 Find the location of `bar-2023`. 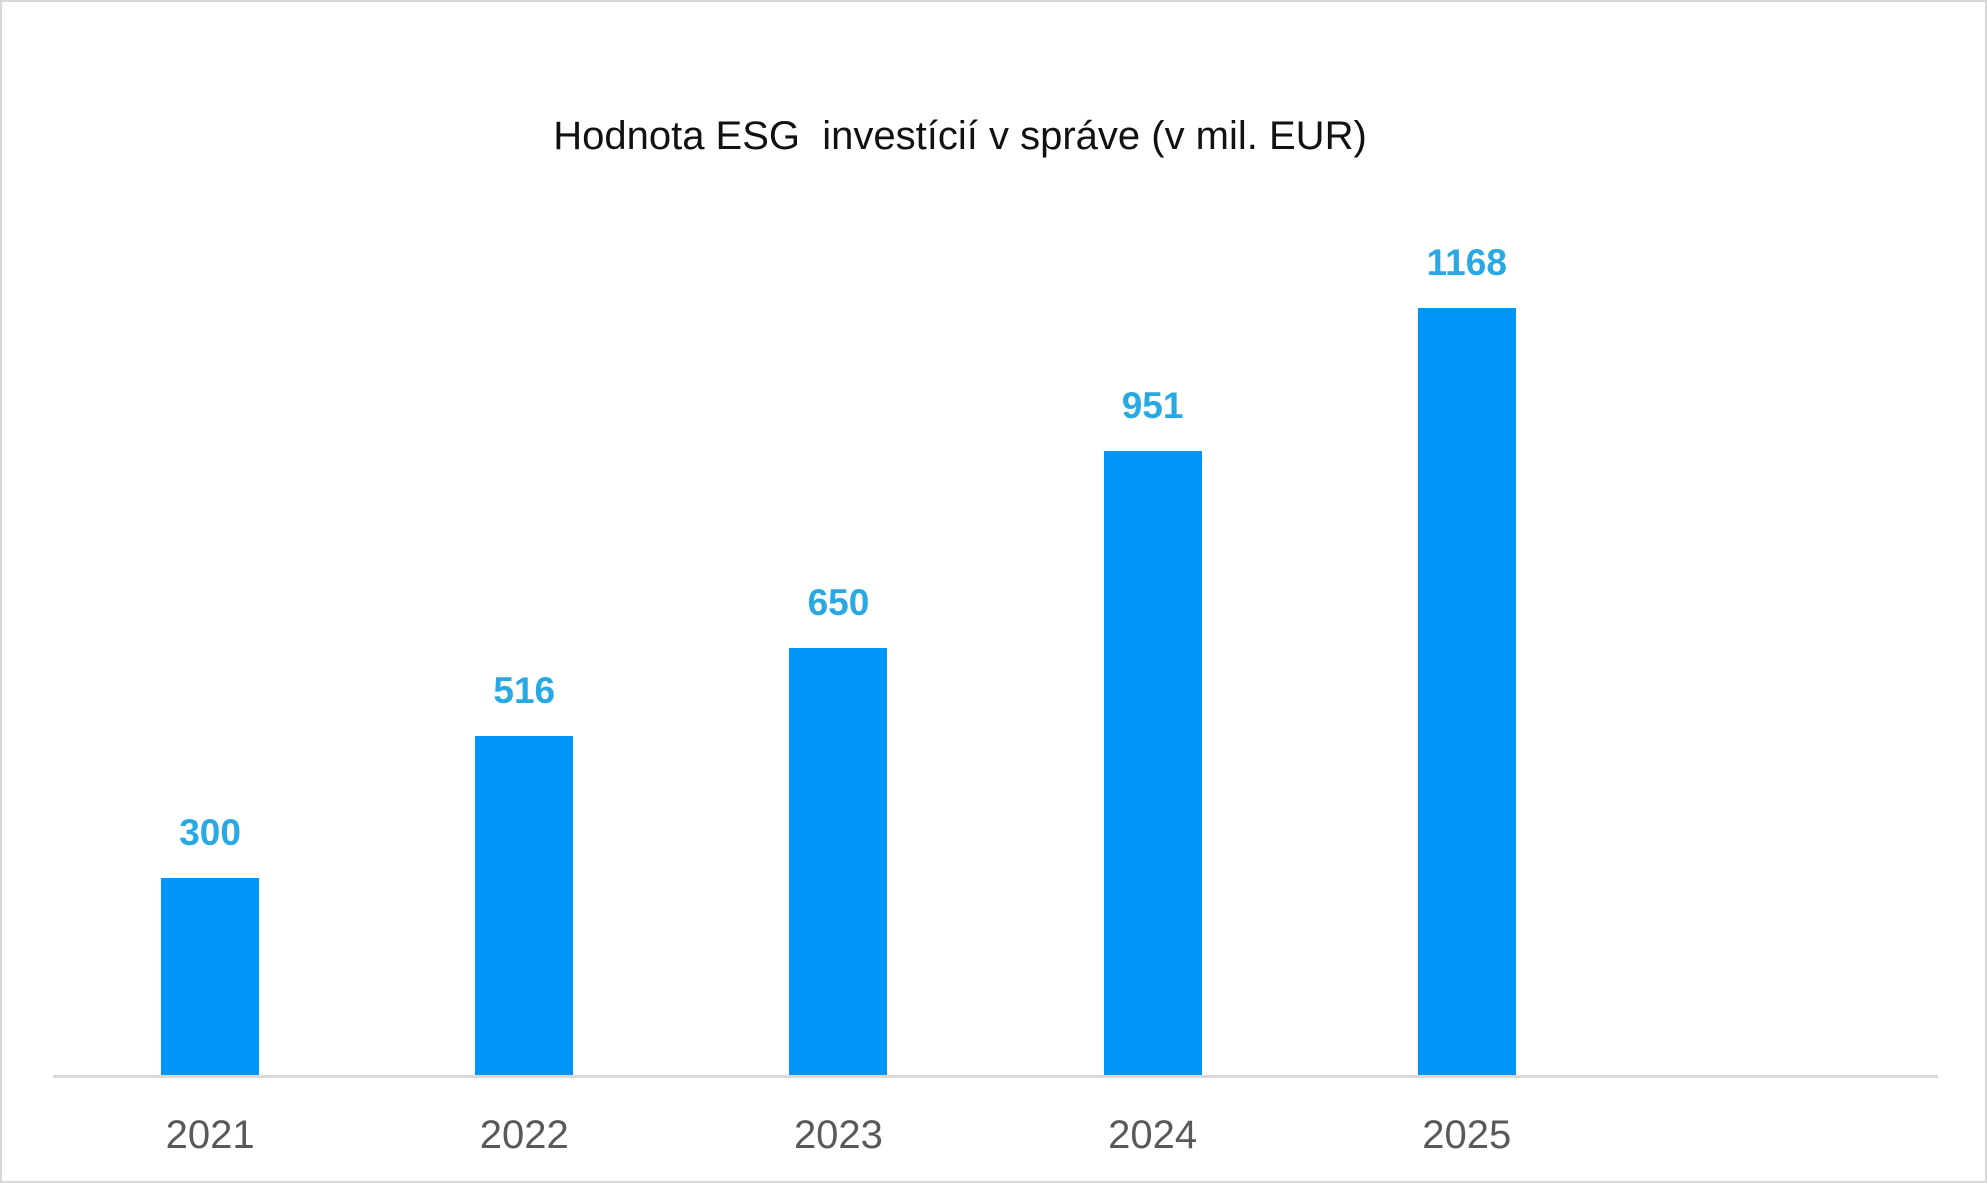

bar-2023 is located at coordinates (838, 861).